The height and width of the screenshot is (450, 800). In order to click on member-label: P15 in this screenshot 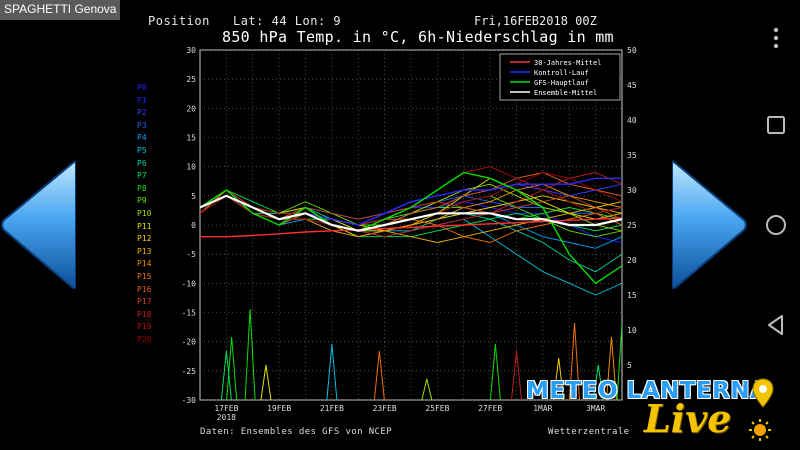, I will do `click(144, 276)`.